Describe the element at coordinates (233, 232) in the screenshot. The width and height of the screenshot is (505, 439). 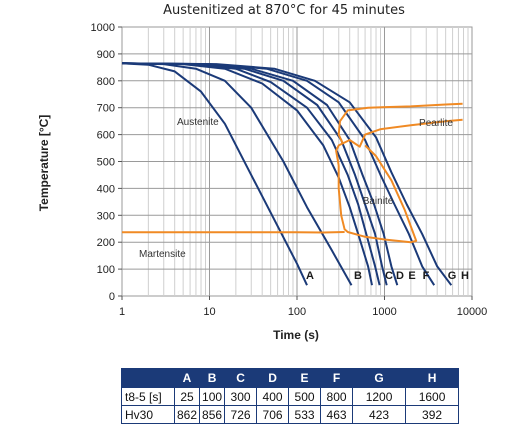
I see `martensite-start` at that location.